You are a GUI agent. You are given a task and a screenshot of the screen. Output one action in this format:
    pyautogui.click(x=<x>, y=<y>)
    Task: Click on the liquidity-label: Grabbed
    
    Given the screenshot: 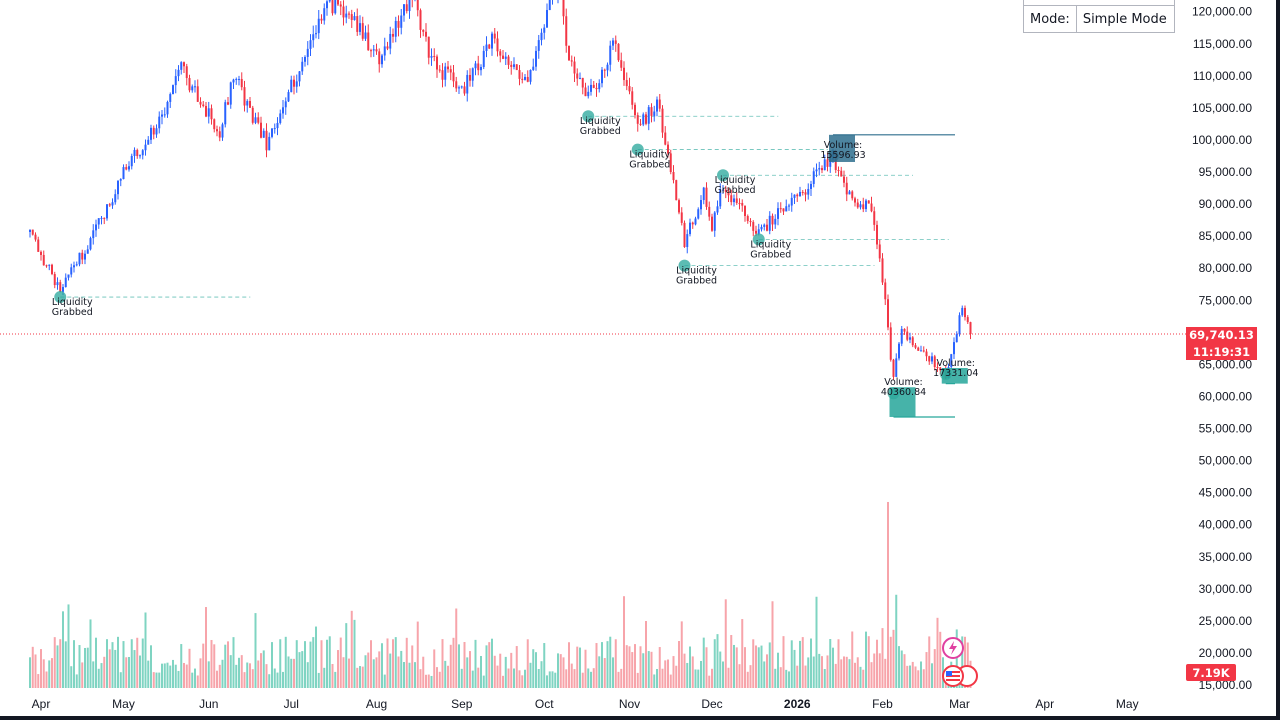 What is the action you would take?
    pyautogui.click(x=770, y=254)
    